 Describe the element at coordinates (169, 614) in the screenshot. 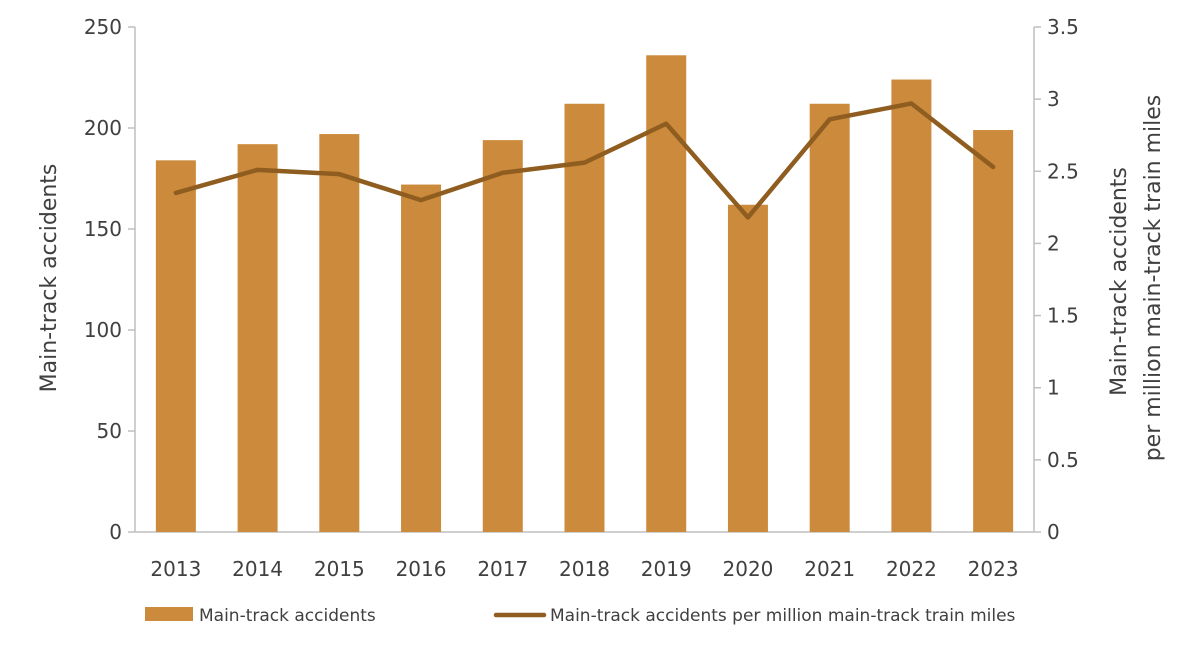

I see `legend-bar-swatch` at that location.